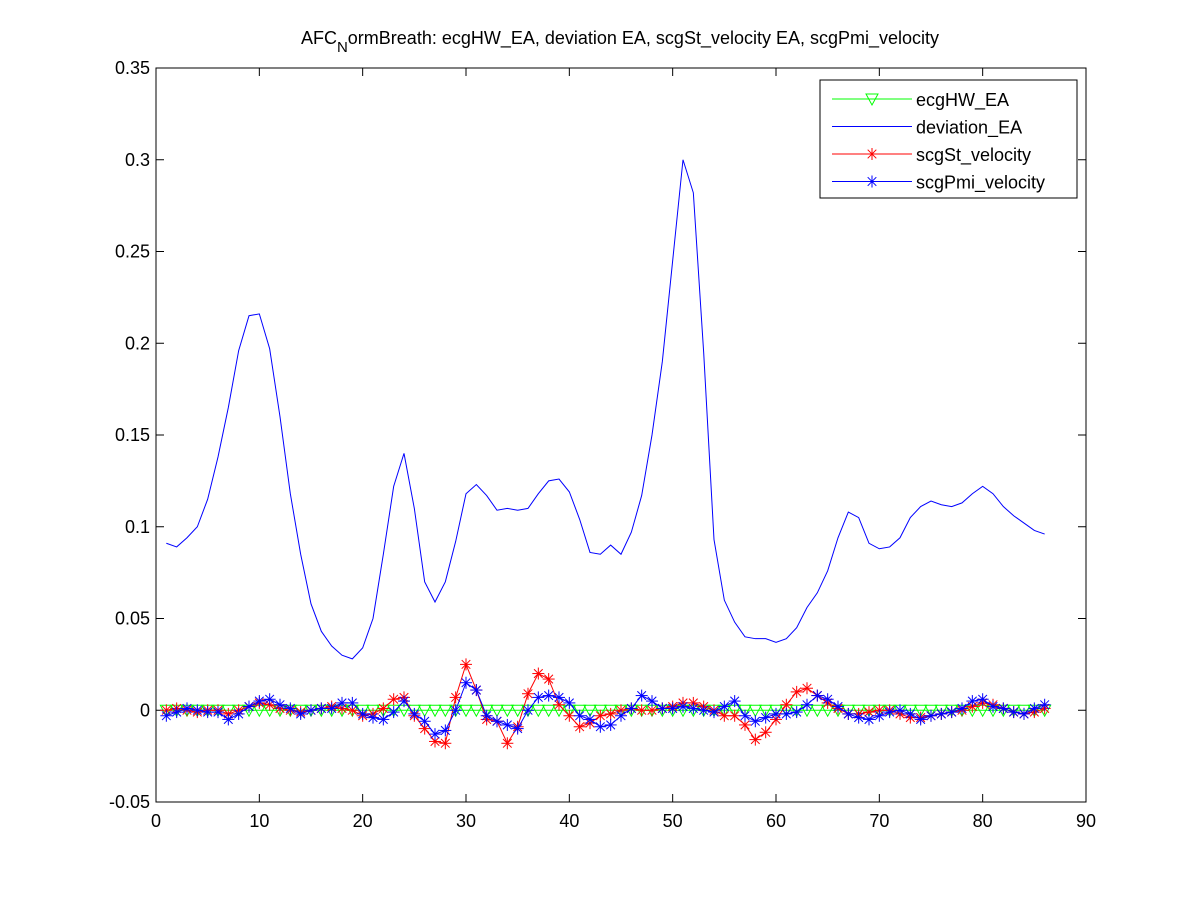  I want to click on x-tick-label: 50, so click(673, 821).